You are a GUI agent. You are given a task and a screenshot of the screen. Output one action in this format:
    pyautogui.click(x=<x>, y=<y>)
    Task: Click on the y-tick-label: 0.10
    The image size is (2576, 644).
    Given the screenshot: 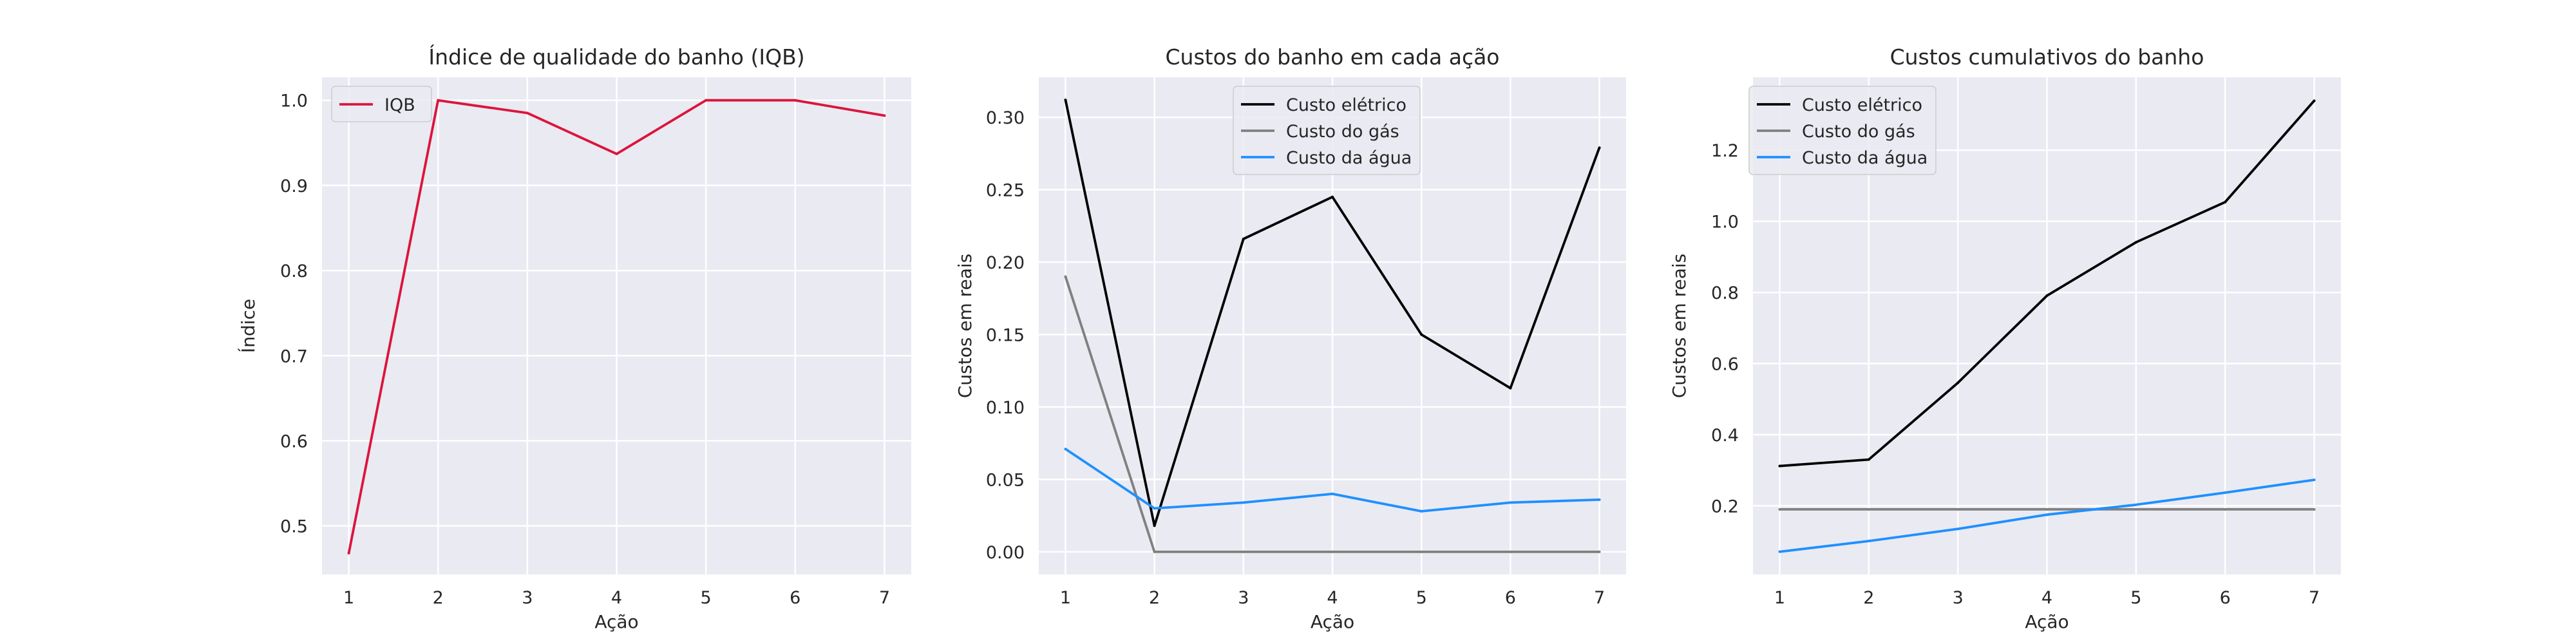 What is the action you would take?
    pyautogui.click(x=1006, y=408)
    